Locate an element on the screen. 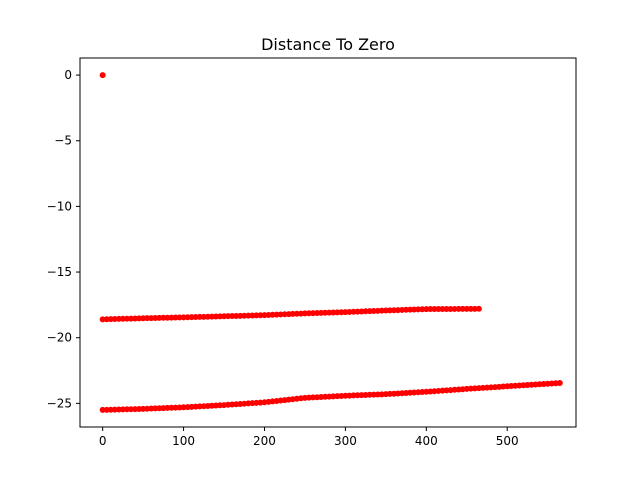 The height and width of the screenshot is (480, 640). x-tick-label: 200 is located at coordinates (264, 441).